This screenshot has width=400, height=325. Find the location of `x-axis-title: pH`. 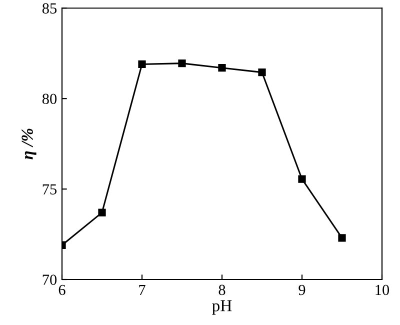

x-axis-title: pH is located at coordinates (222, 307).